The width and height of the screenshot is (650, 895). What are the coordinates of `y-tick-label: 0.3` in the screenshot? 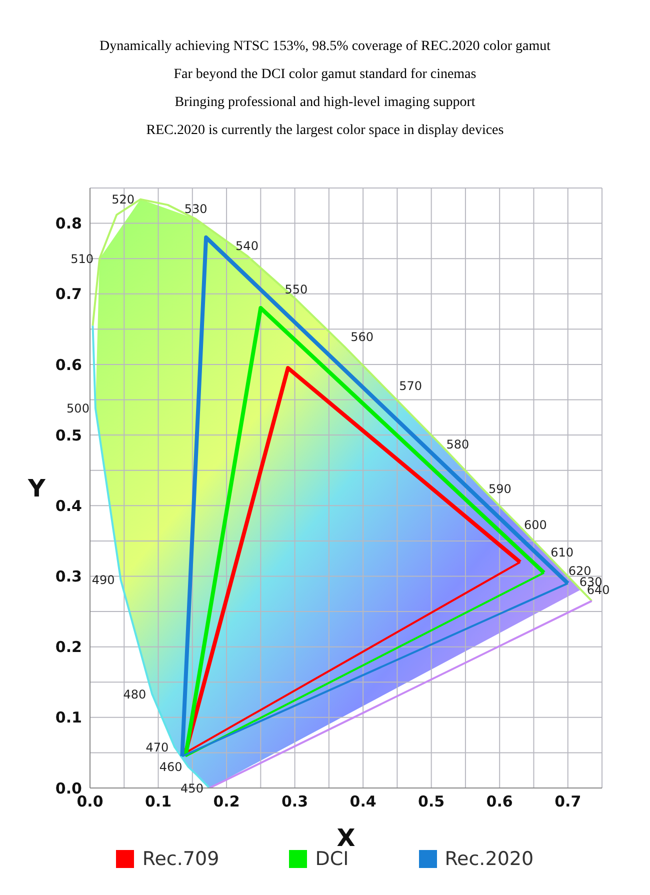 It's located at (68, 577).